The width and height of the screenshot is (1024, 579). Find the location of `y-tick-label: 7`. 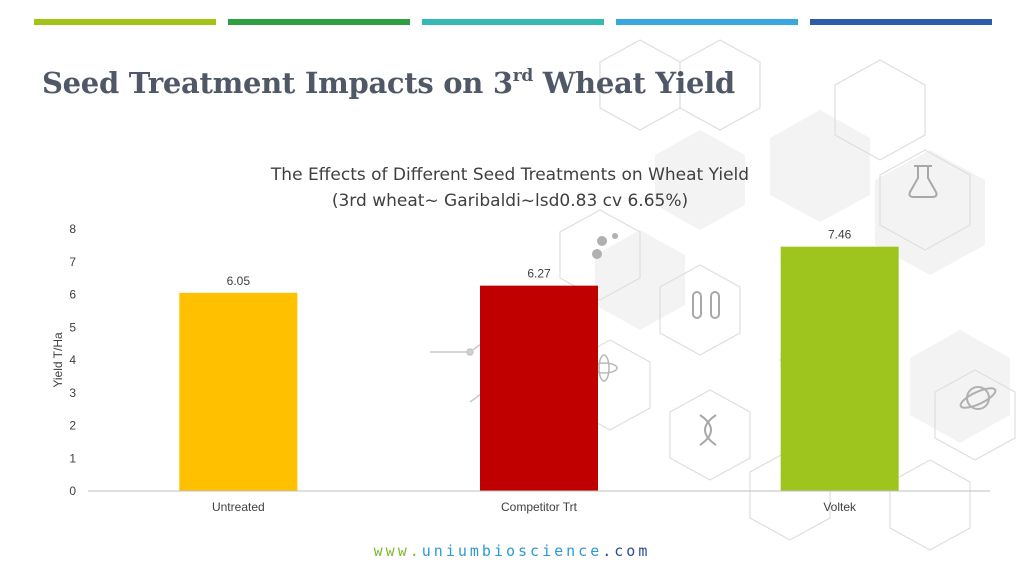

y-tick-label: 7 is located at coordinates (72, 262).